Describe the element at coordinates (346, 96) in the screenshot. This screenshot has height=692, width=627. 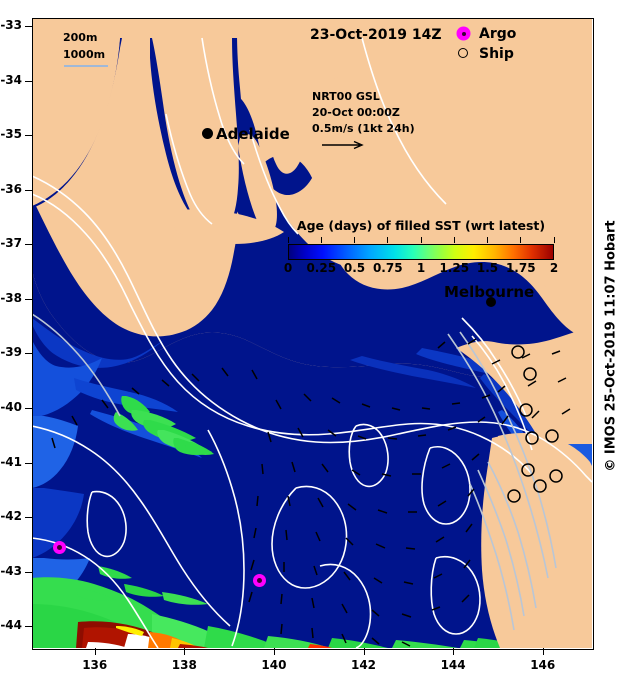
I see `model-product-label: NRT00 GSL` at that location.